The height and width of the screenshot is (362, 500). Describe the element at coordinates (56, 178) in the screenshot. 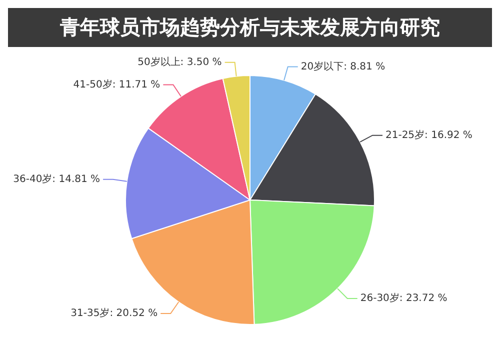

I see `slice-label: 36-40岁: 14.81 %` at that location.